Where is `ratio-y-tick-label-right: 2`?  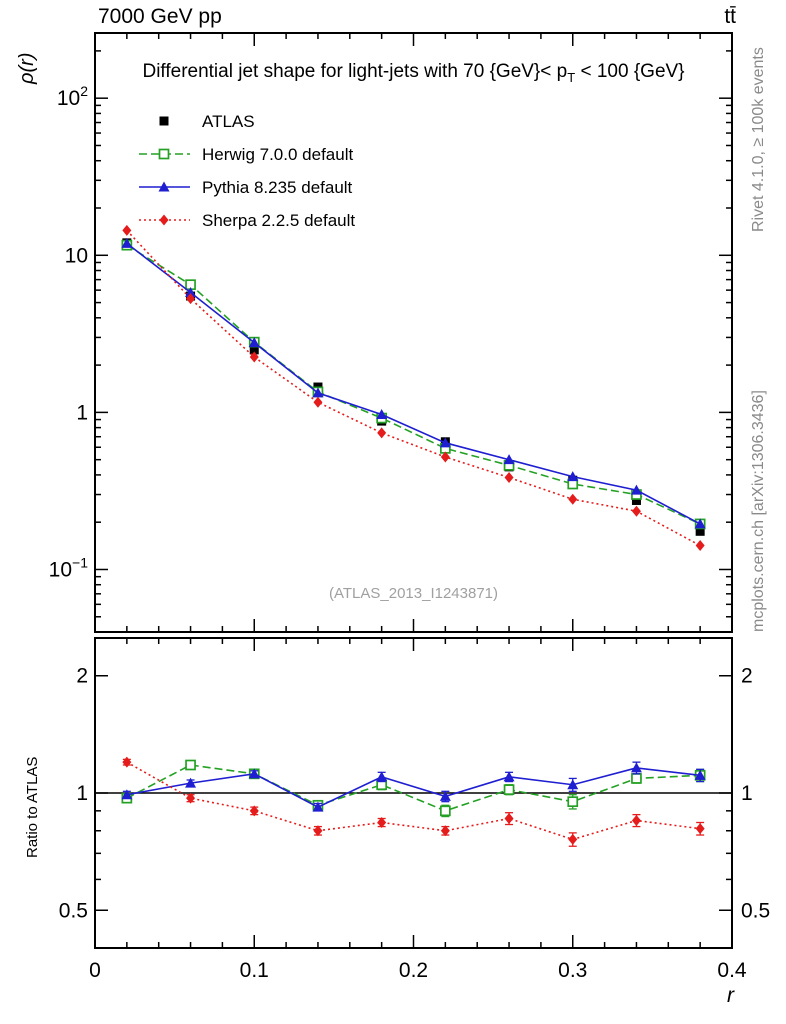
ratio-y-tick-label-right: 2 is located at coordinates (747, 676).